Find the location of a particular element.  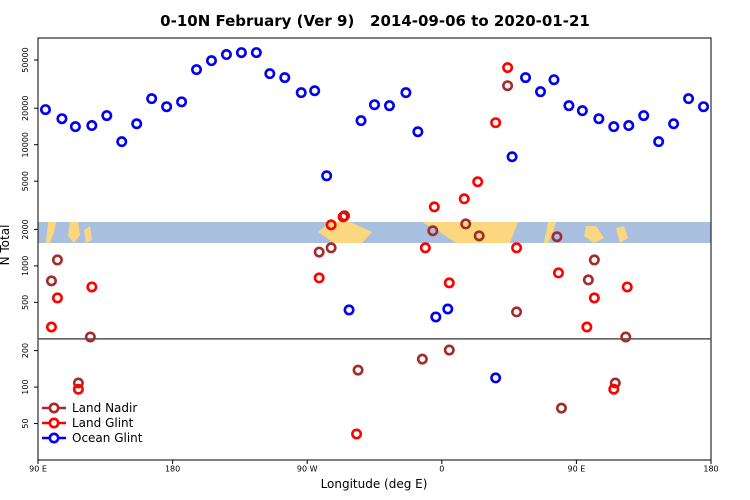

x-tick-label: 0 is located at coordinates (441, 469).